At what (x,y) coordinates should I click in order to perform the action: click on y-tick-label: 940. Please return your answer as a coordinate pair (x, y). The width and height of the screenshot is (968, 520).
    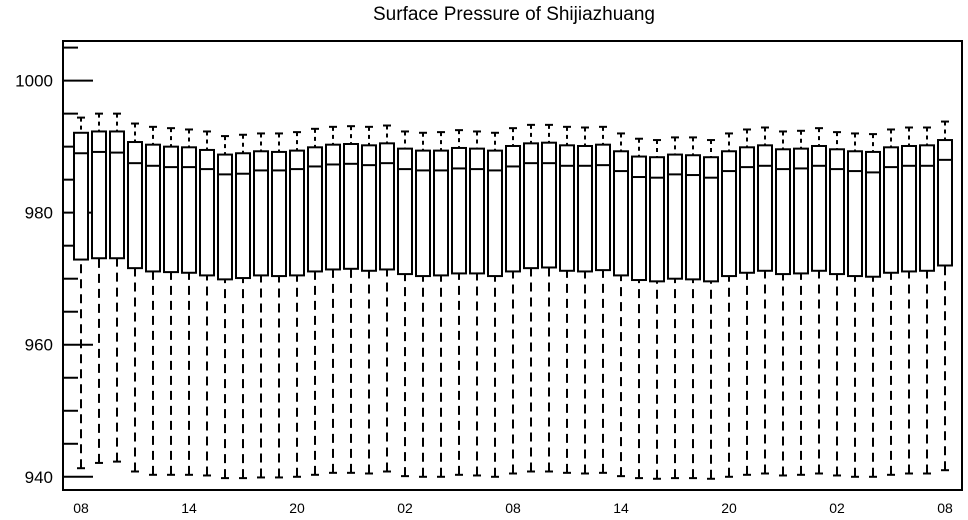
    Looking at the image, I should click on (39, 477).